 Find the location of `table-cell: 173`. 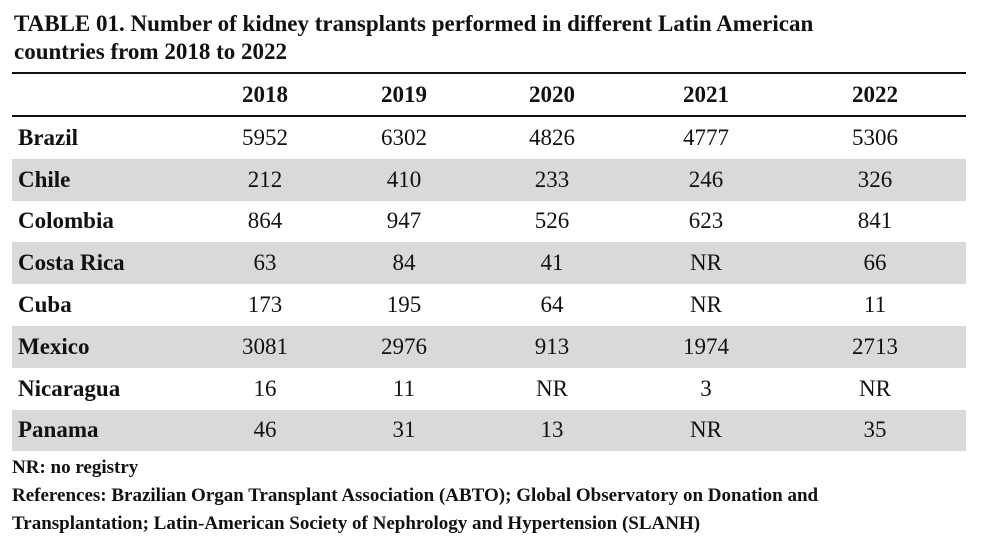

table-cell: 173 is located at coordinates (265, 305).